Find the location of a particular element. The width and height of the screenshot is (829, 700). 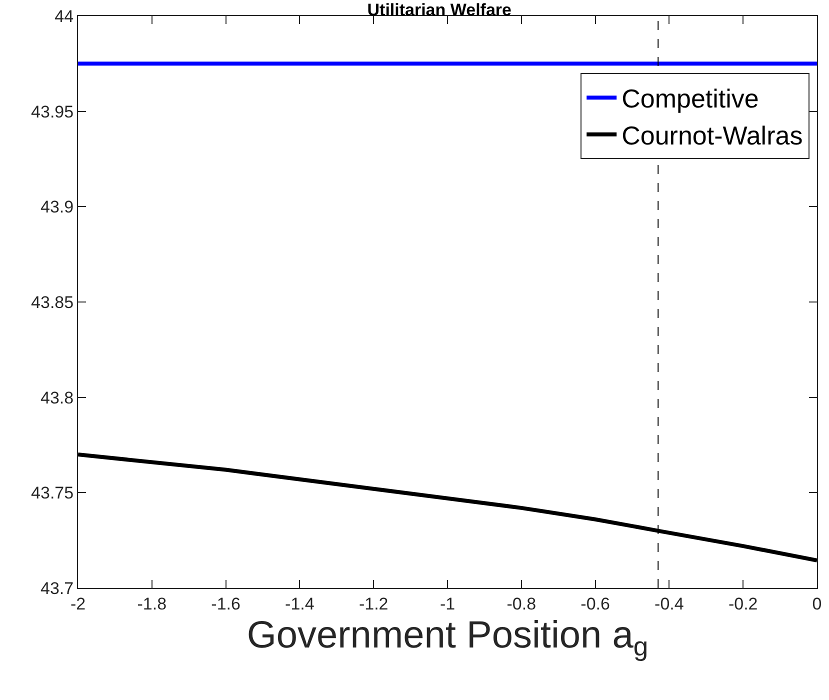

y-tick-label: 43.8 is located at coordinates (57, 398).